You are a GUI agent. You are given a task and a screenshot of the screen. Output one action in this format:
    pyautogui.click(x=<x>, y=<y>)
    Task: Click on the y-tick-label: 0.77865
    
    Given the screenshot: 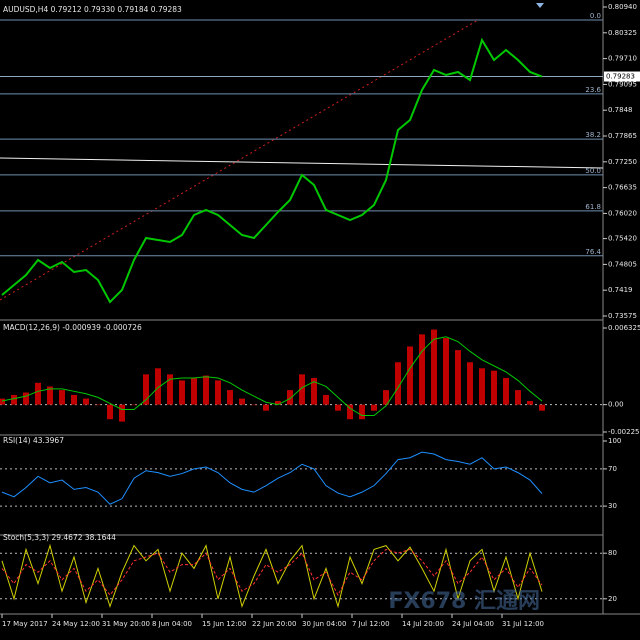 What is the action you would take?
    pyautogui.click(x=622, y=136)
    